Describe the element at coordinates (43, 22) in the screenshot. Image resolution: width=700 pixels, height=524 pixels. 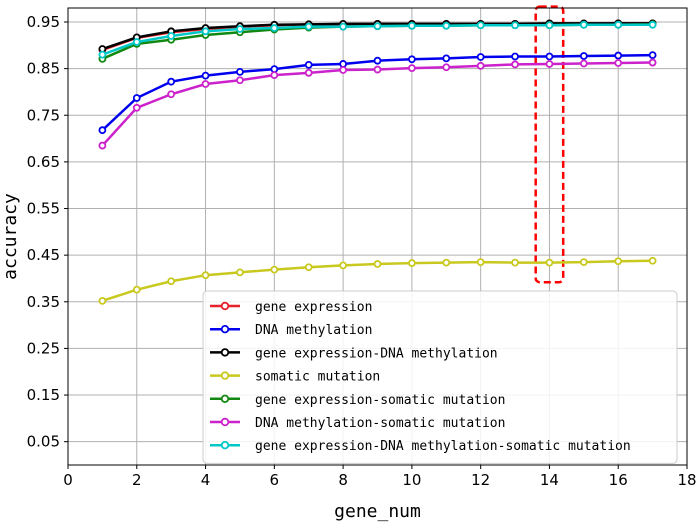
I see `y-tick-label: 0.95` at that location.